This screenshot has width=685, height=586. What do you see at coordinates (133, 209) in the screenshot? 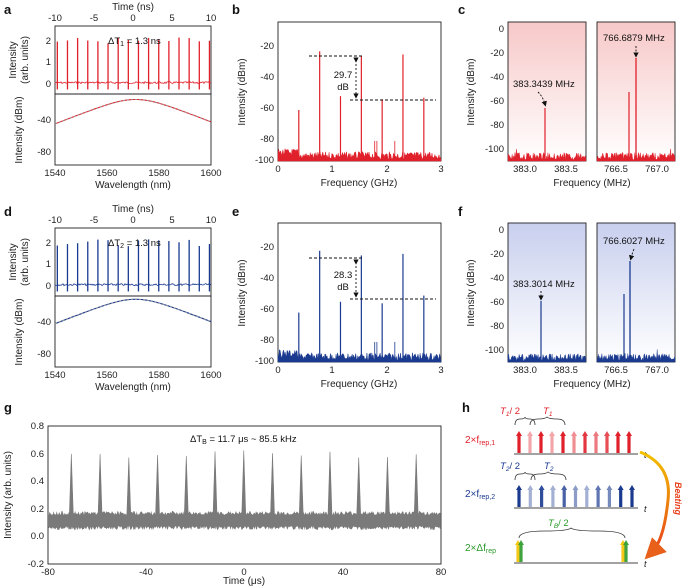
I see `d-top-xlabel: Time (ns)` at bounding box center [133, 209].